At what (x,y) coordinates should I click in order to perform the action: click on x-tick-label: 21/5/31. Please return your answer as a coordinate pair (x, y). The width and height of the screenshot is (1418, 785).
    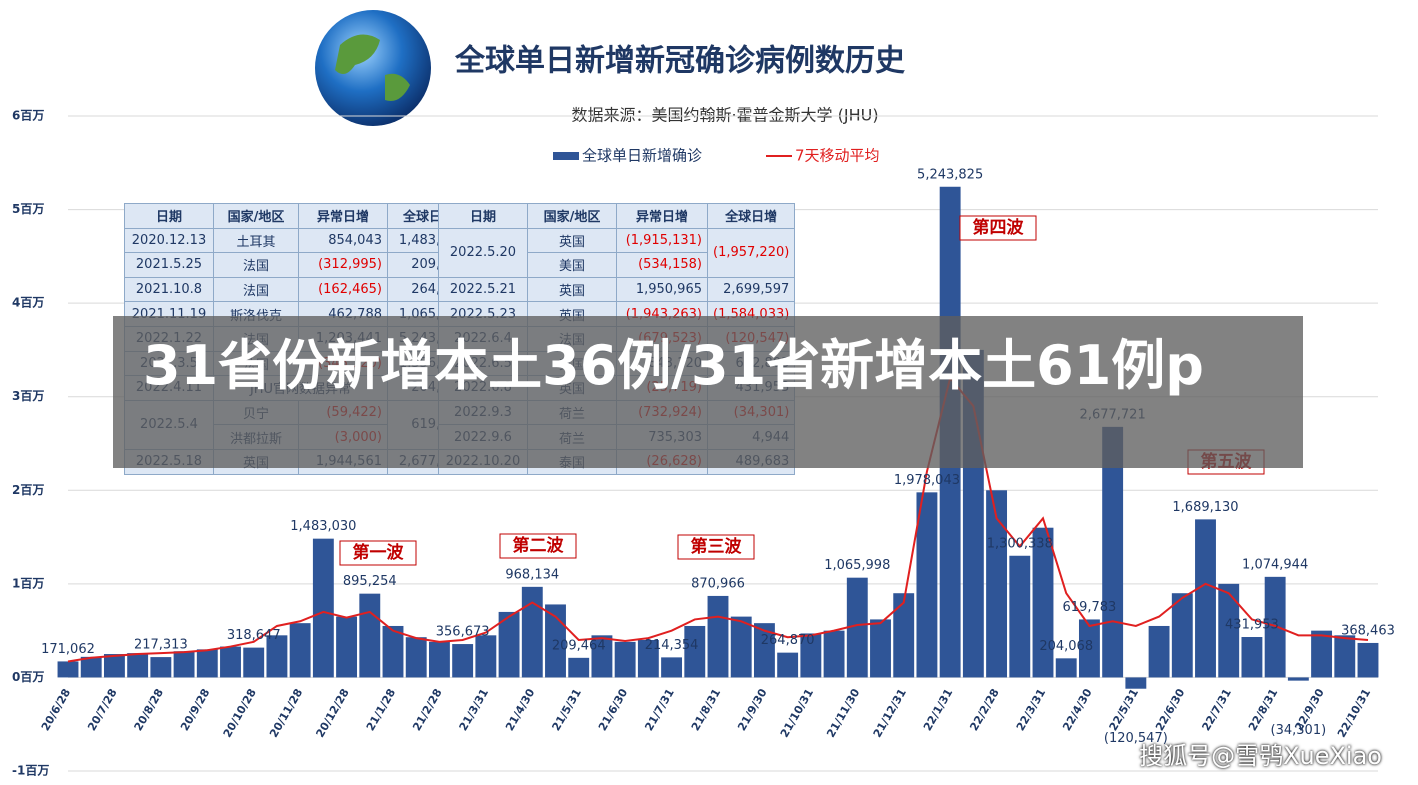
    Looking at the image, I should click on (566, 710).